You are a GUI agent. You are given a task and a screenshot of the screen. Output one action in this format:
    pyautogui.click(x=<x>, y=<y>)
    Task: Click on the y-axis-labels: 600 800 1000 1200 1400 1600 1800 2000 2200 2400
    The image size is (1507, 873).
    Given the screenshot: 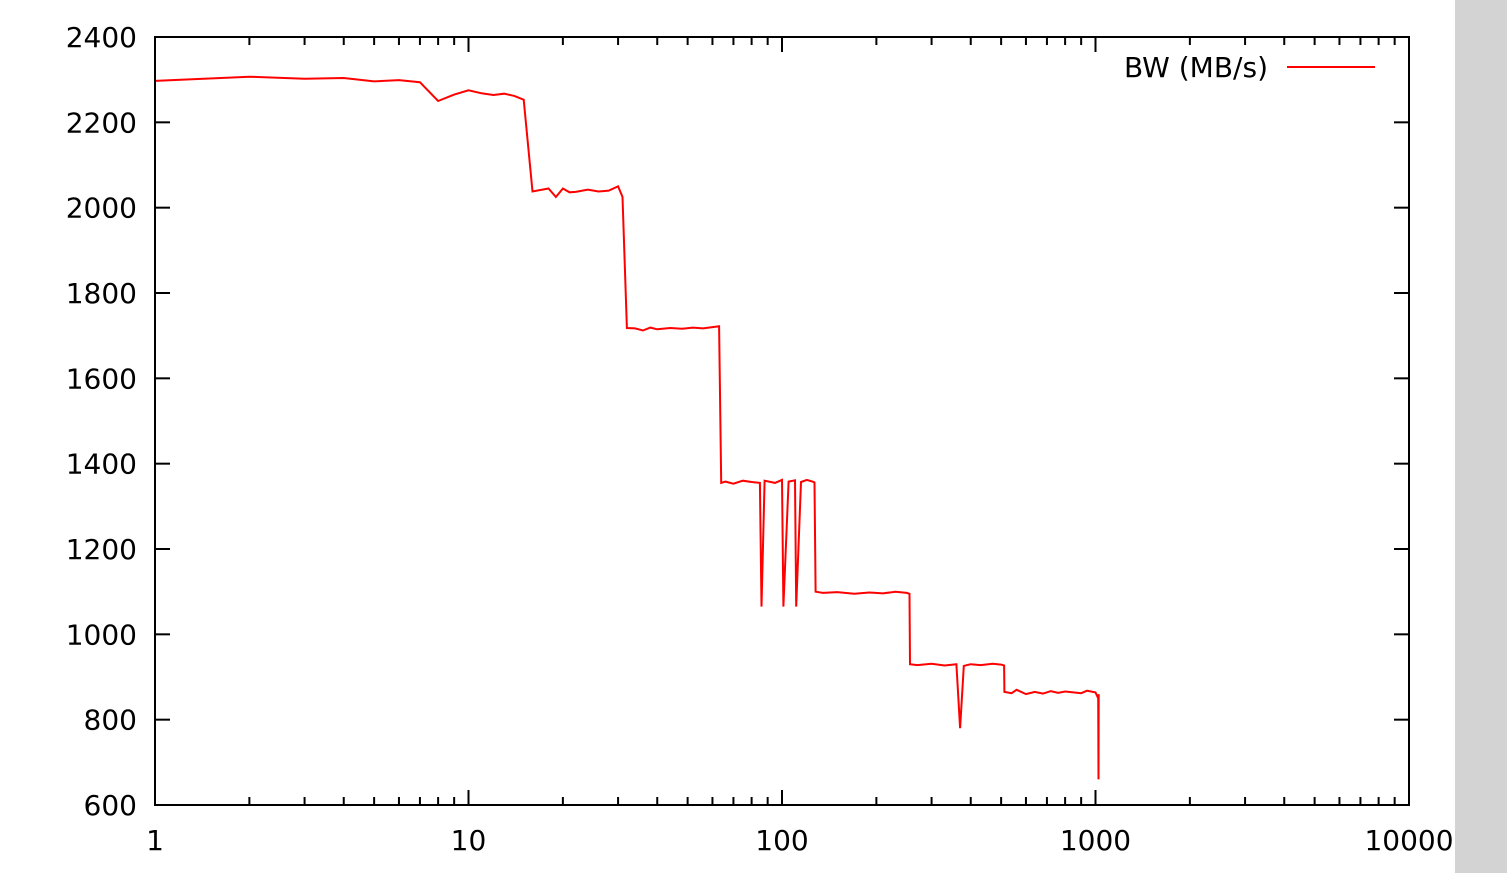 What is the action you would take?
    pyautogui.click(x=101, y=421)
    